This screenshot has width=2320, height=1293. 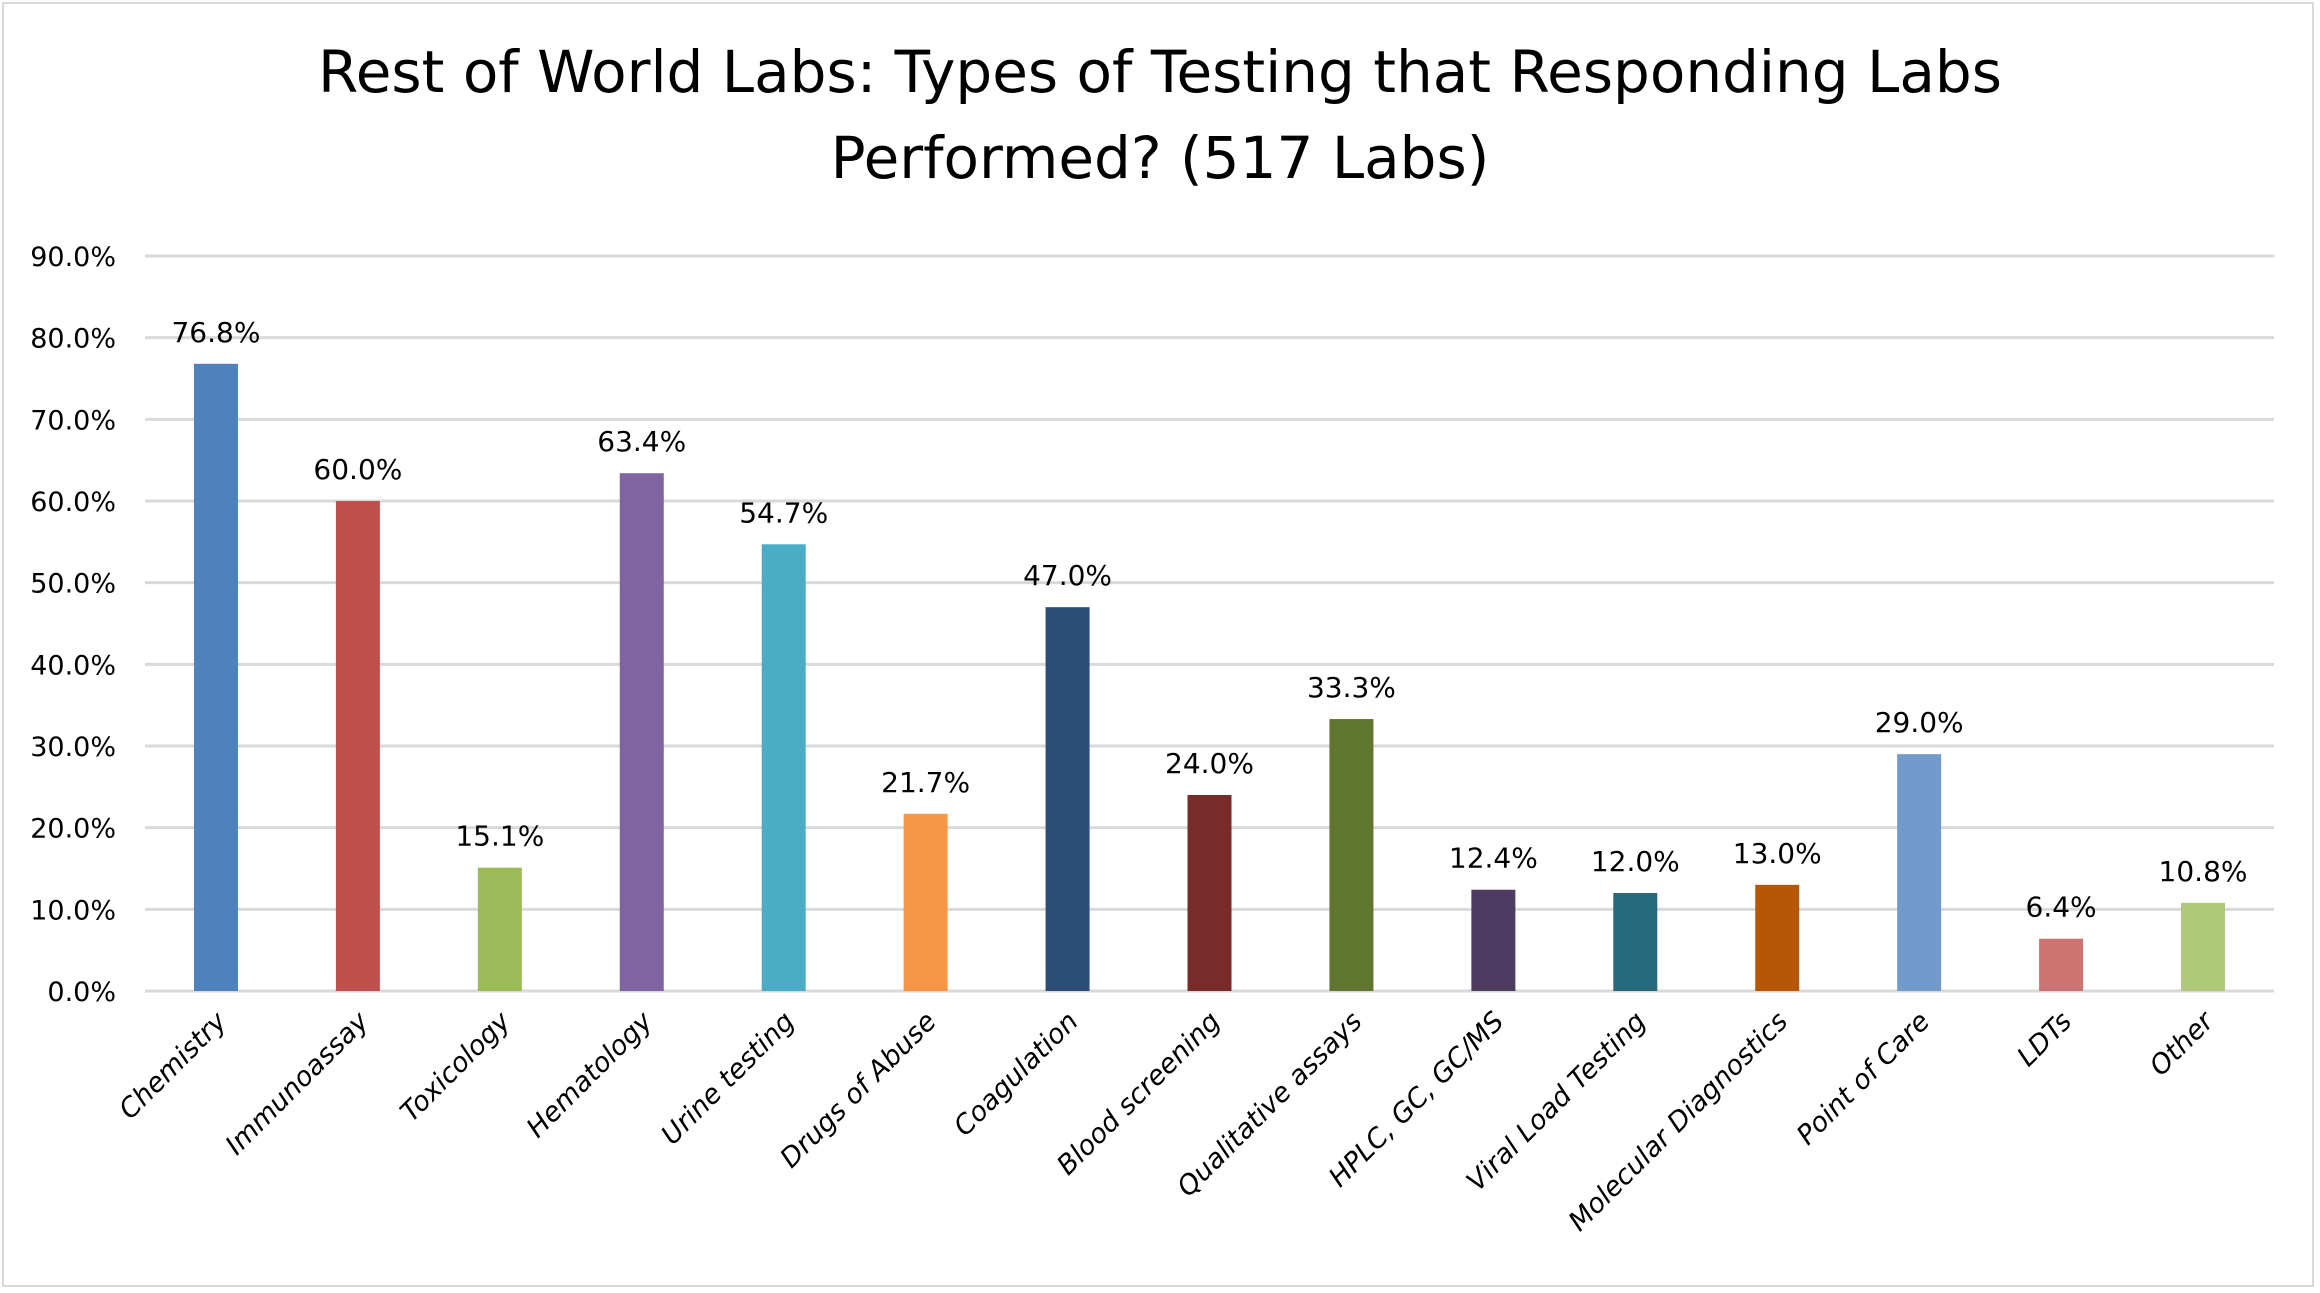 I want to click on chart-title-line-2: Performed? (517 Labs), so click(x=1160, y=158).